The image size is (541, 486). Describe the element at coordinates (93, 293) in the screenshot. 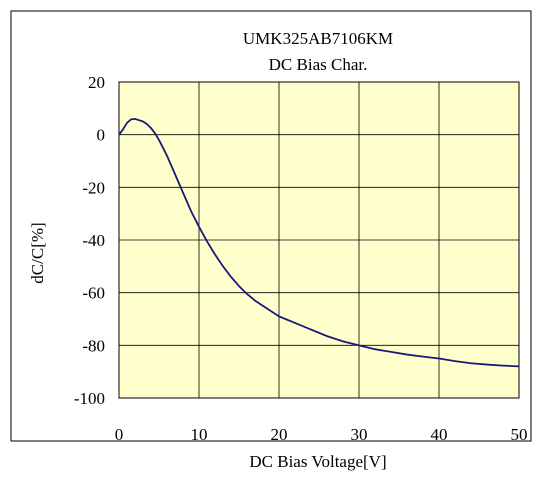

I see `y-tick-label: -60` at that location.